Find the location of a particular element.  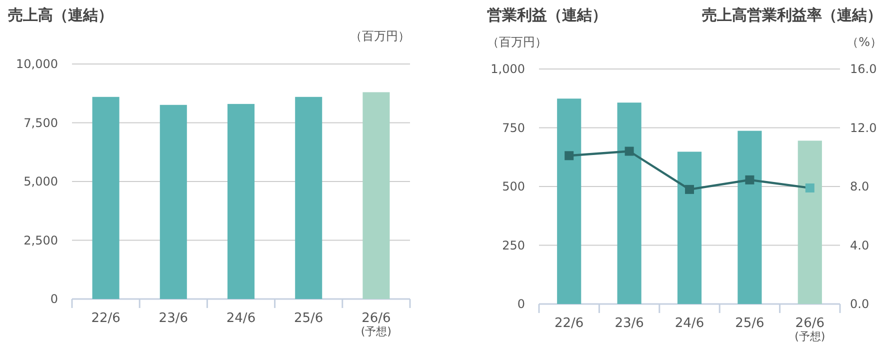

y2-tick-label: 16.0 is located at coordinates (863, 69).